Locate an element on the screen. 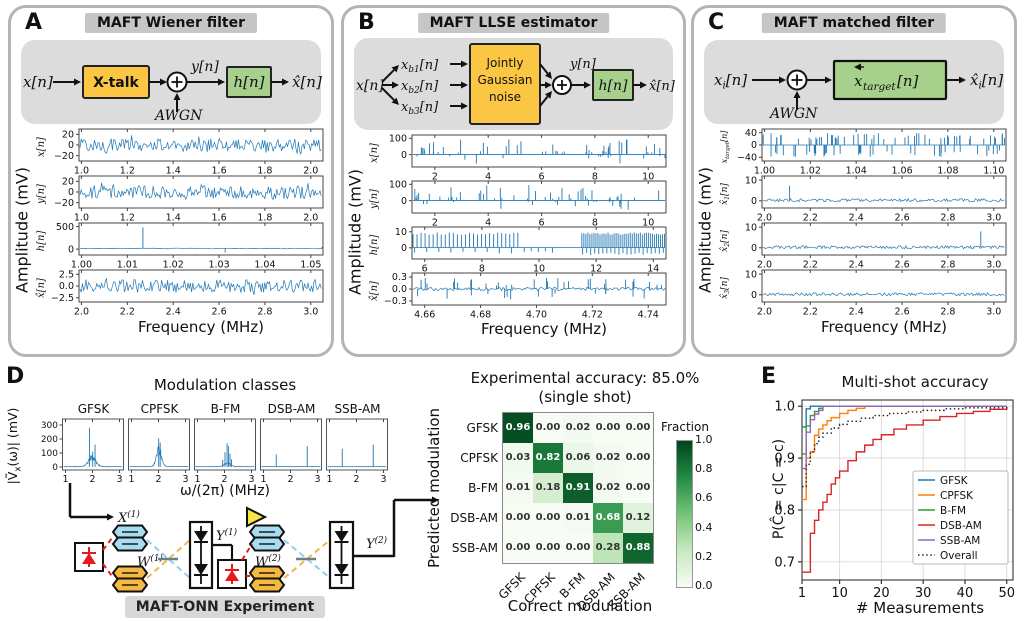 Image resolution: width=1024 pixels, height=621 pixels. svg-text: 1.2 is located at coordinates (127, 218).